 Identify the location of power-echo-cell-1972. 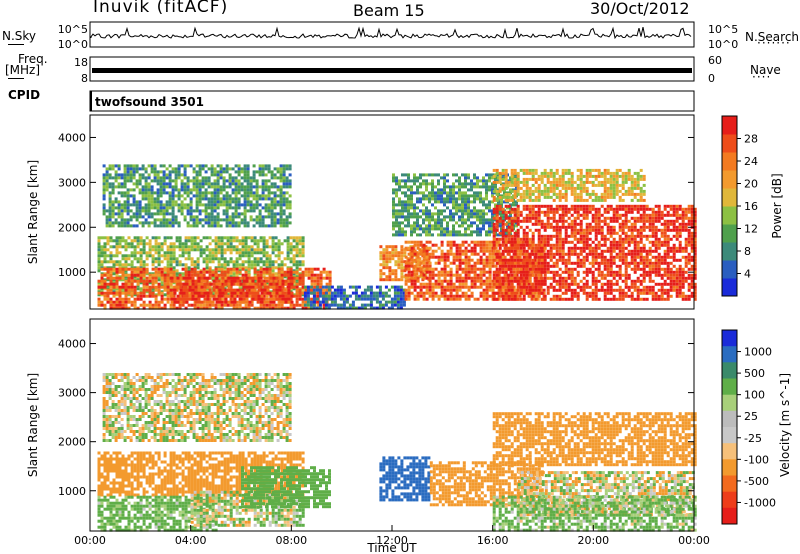
(253, 293).